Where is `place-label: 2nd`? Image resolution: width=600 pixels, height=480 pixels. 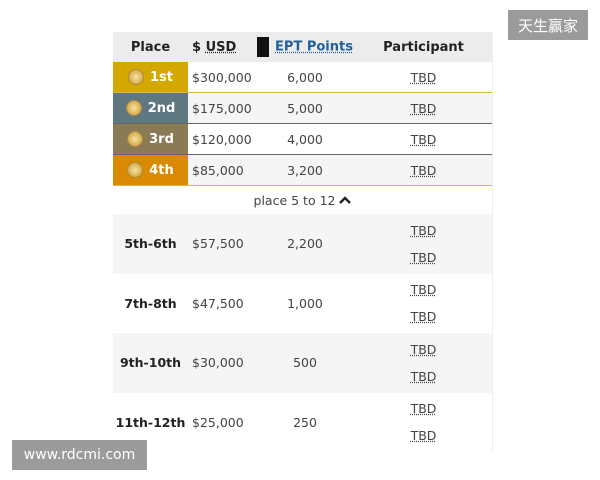 place-label: 2nd is located at coordinates (161, 108).